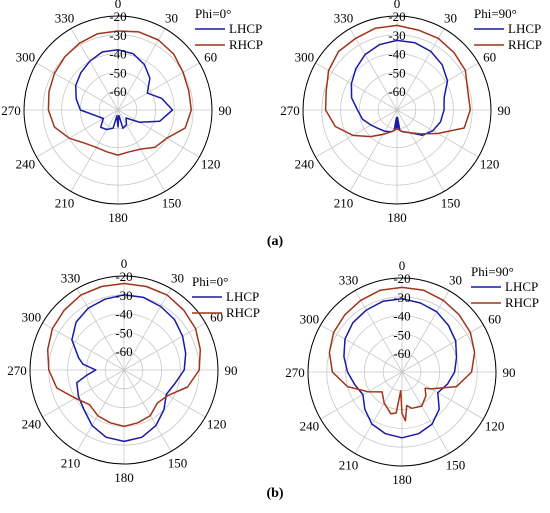 This screenshot has width=550, height=513. What do you see at coordinates (275, 241) in the screenshot?
I see `figure-label-a: (a)` at bounding box center [275, 241].